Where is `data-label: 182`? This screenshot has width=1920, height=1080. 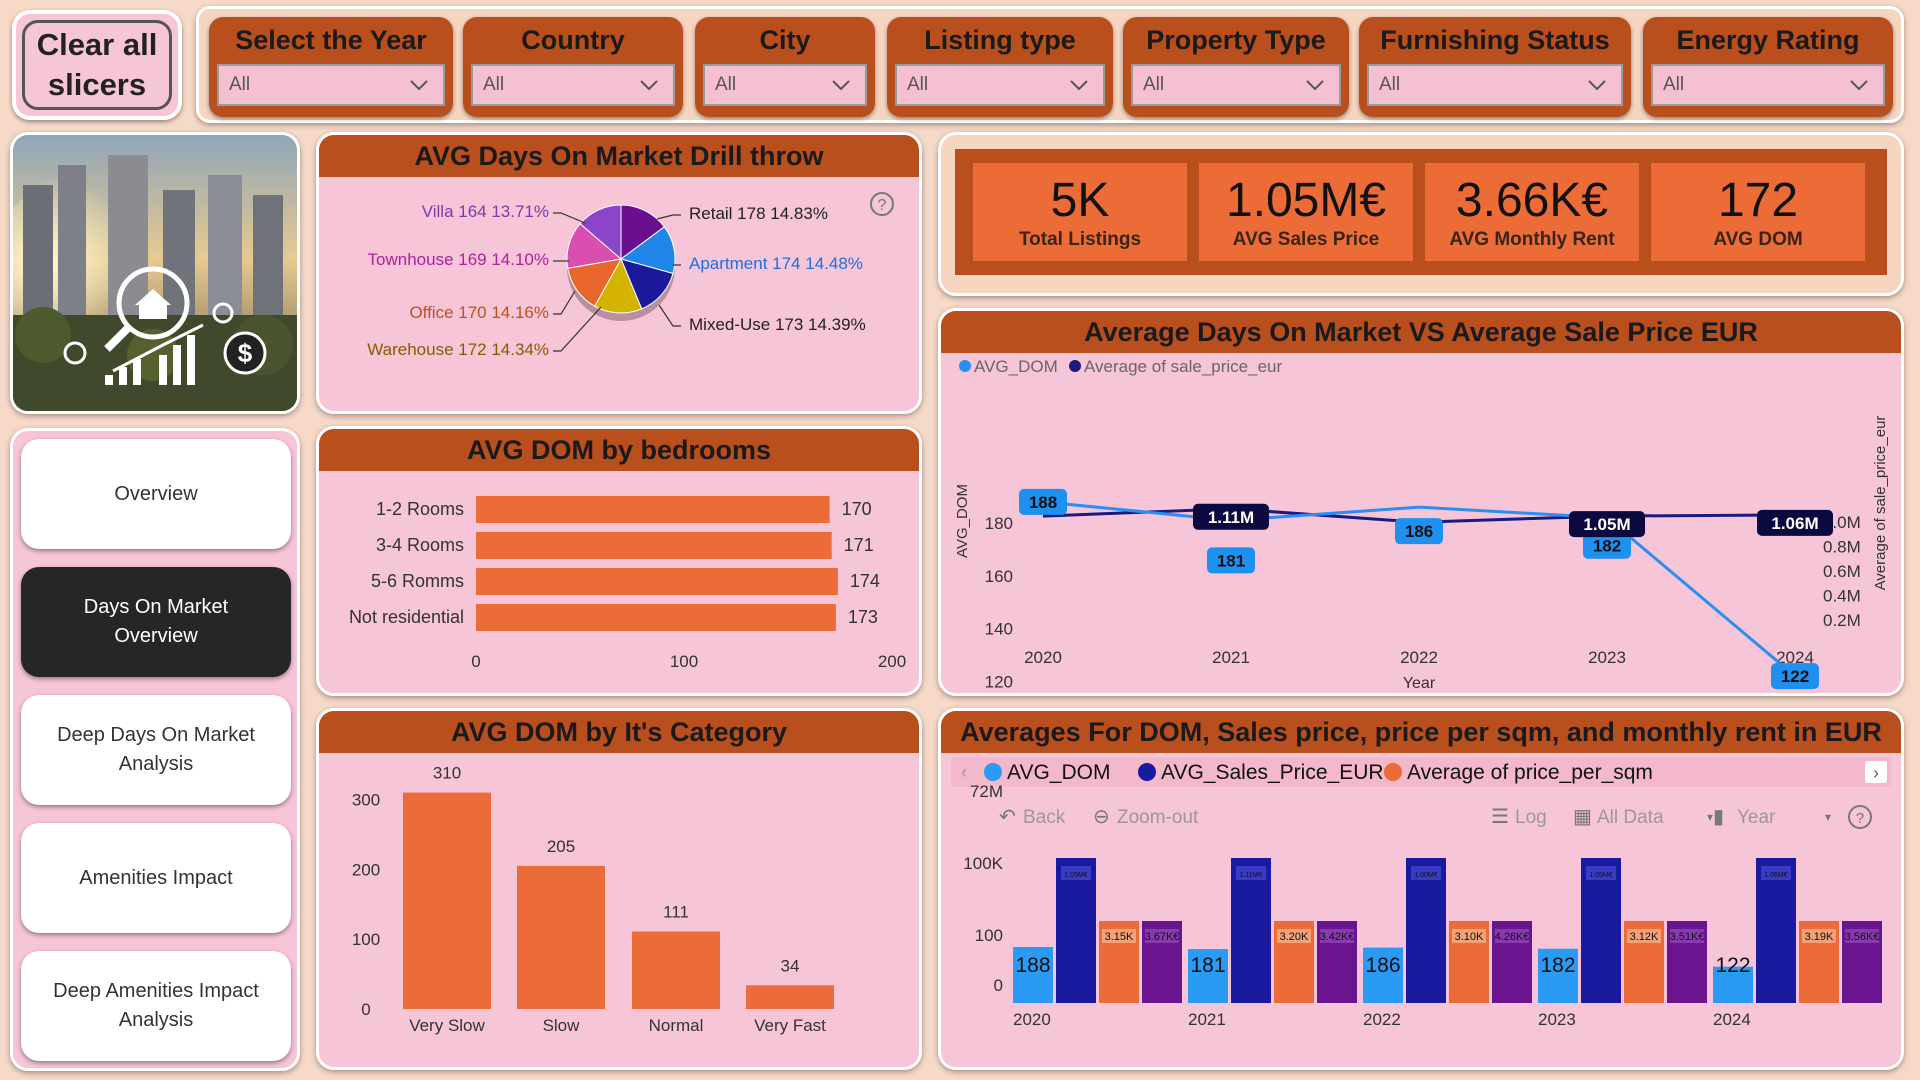
data-label: 182 is located at coordinates (1607, 546).